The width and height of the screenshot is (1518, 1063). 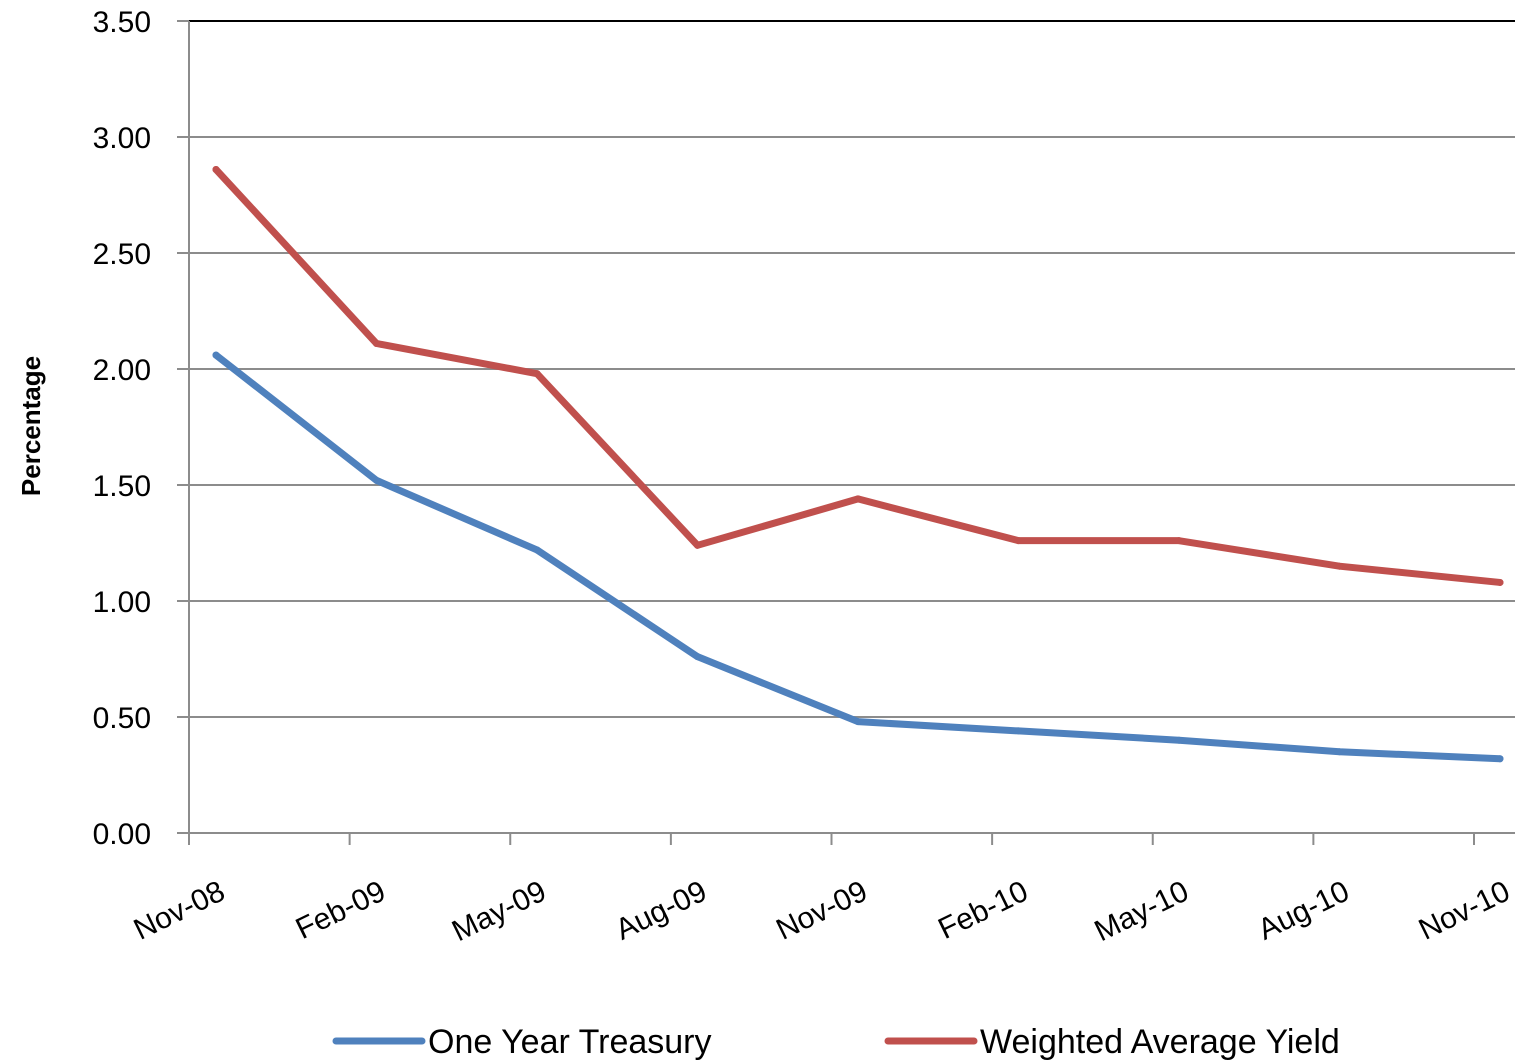 I want to click on legend: One Year Treasury Weighted Average Yield, so click(x=836, y=1042).